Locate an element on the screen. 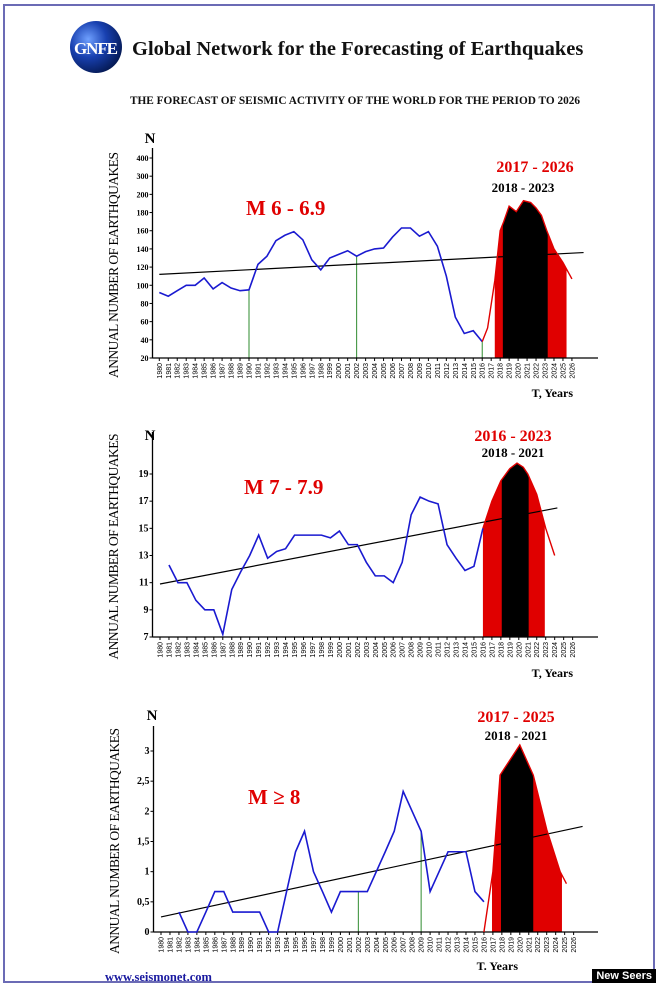 The height and width of the screenshot is (987, 660). y-tick-label: 19 is located at coordinates (144, 474).